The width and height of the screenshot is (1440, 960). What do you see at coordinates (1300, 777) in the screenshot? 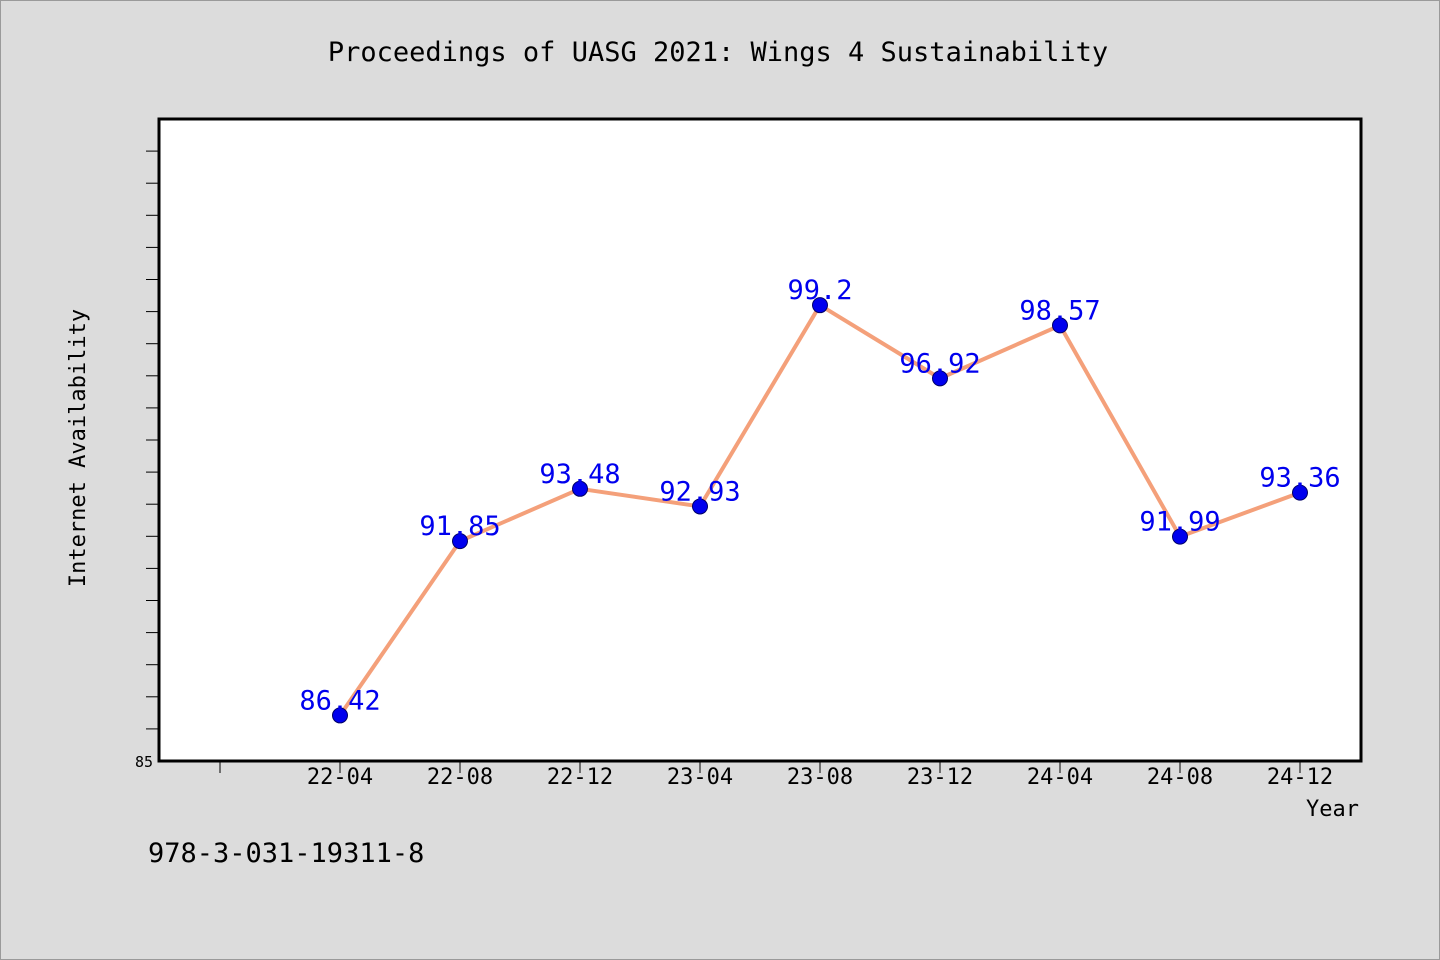
I see `x-tick-label: 24-12` at bounding box center [1300, 777].